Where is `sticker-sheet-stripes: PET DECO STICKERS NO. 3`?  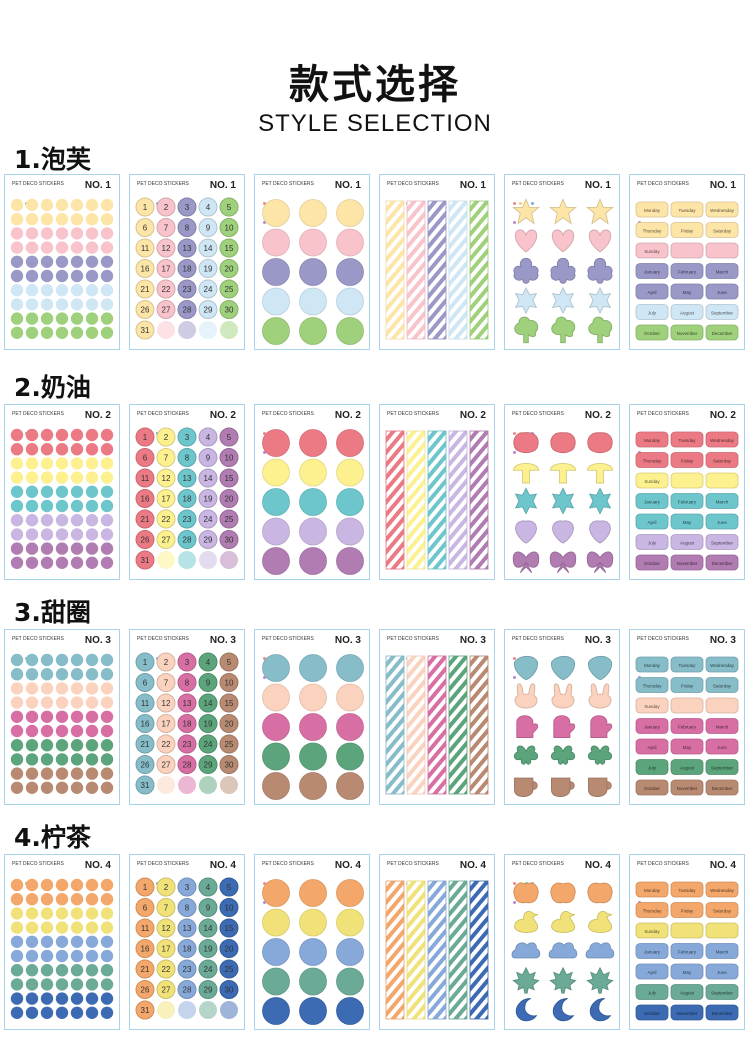
sticker-sheet-stripes: PET DECO STICKERS NO. 3 is located at coordinates (437, 717).